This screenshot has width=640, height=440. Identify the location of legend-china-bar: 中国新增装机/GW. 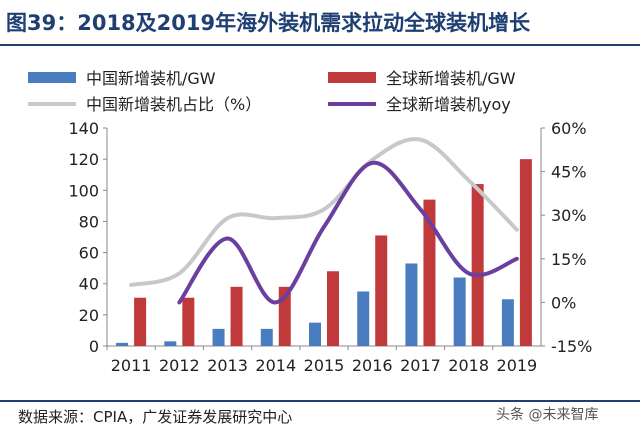
(122, 78).